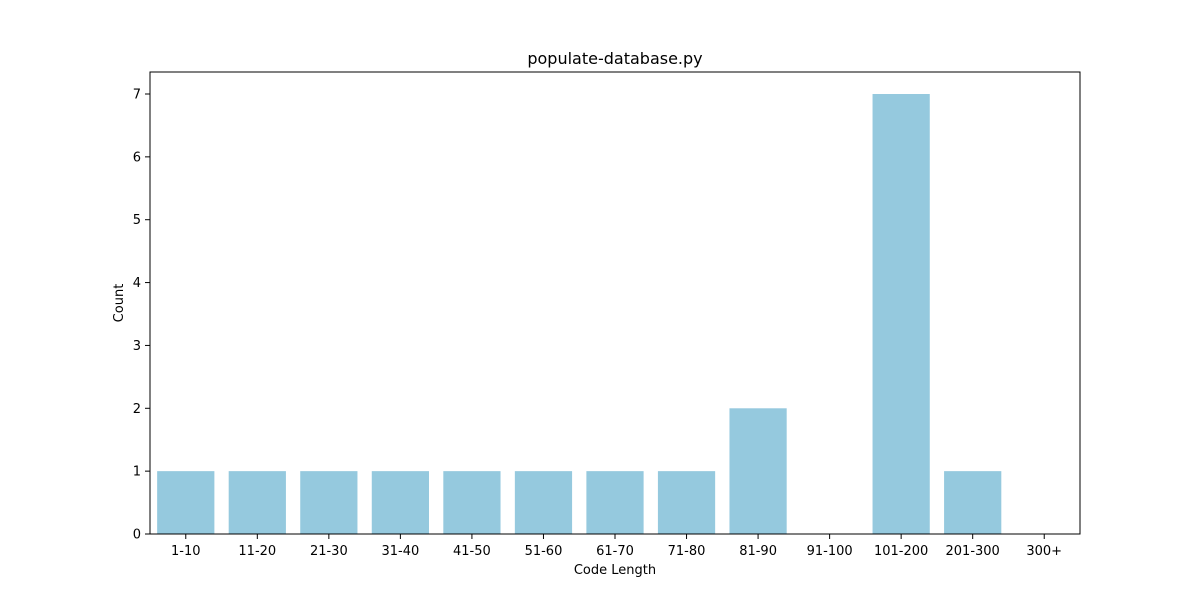 The width and height of the screenshot is (1200, 604). I want to click on y-tick-label: 3, so click(137, 346).